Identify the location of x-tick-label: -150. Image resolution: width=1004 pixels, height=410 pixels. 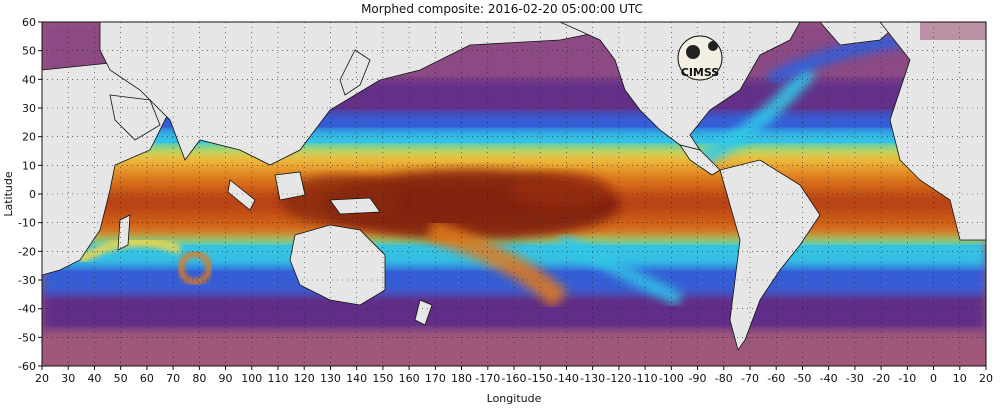
(540, 378).